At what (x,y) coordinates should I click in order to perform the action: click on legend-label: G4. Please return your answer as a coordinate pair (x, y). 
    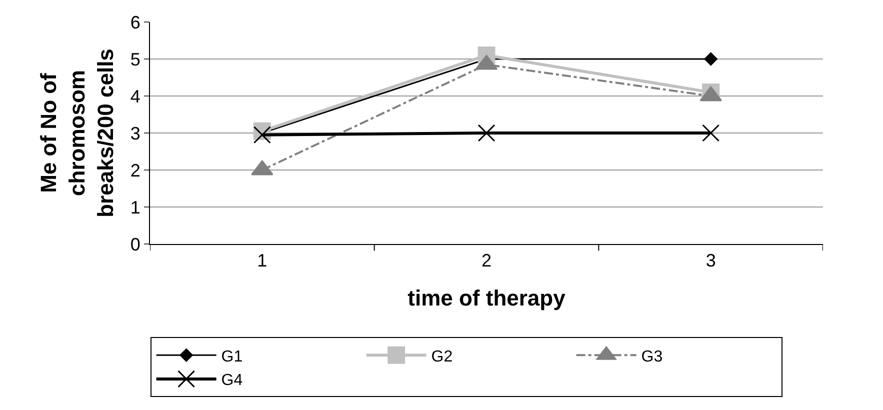
    Looking at the image, I should click on (232, 381).